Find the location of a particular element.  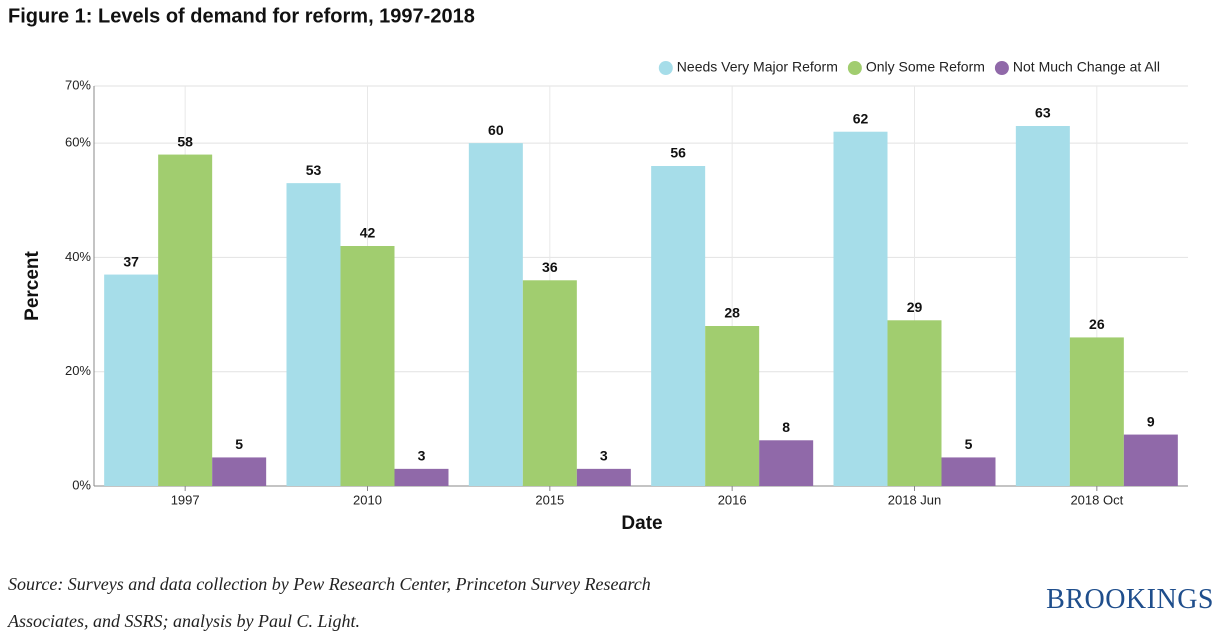

x-tick-label: 2018 Jun is located at coordinates (915, 499).